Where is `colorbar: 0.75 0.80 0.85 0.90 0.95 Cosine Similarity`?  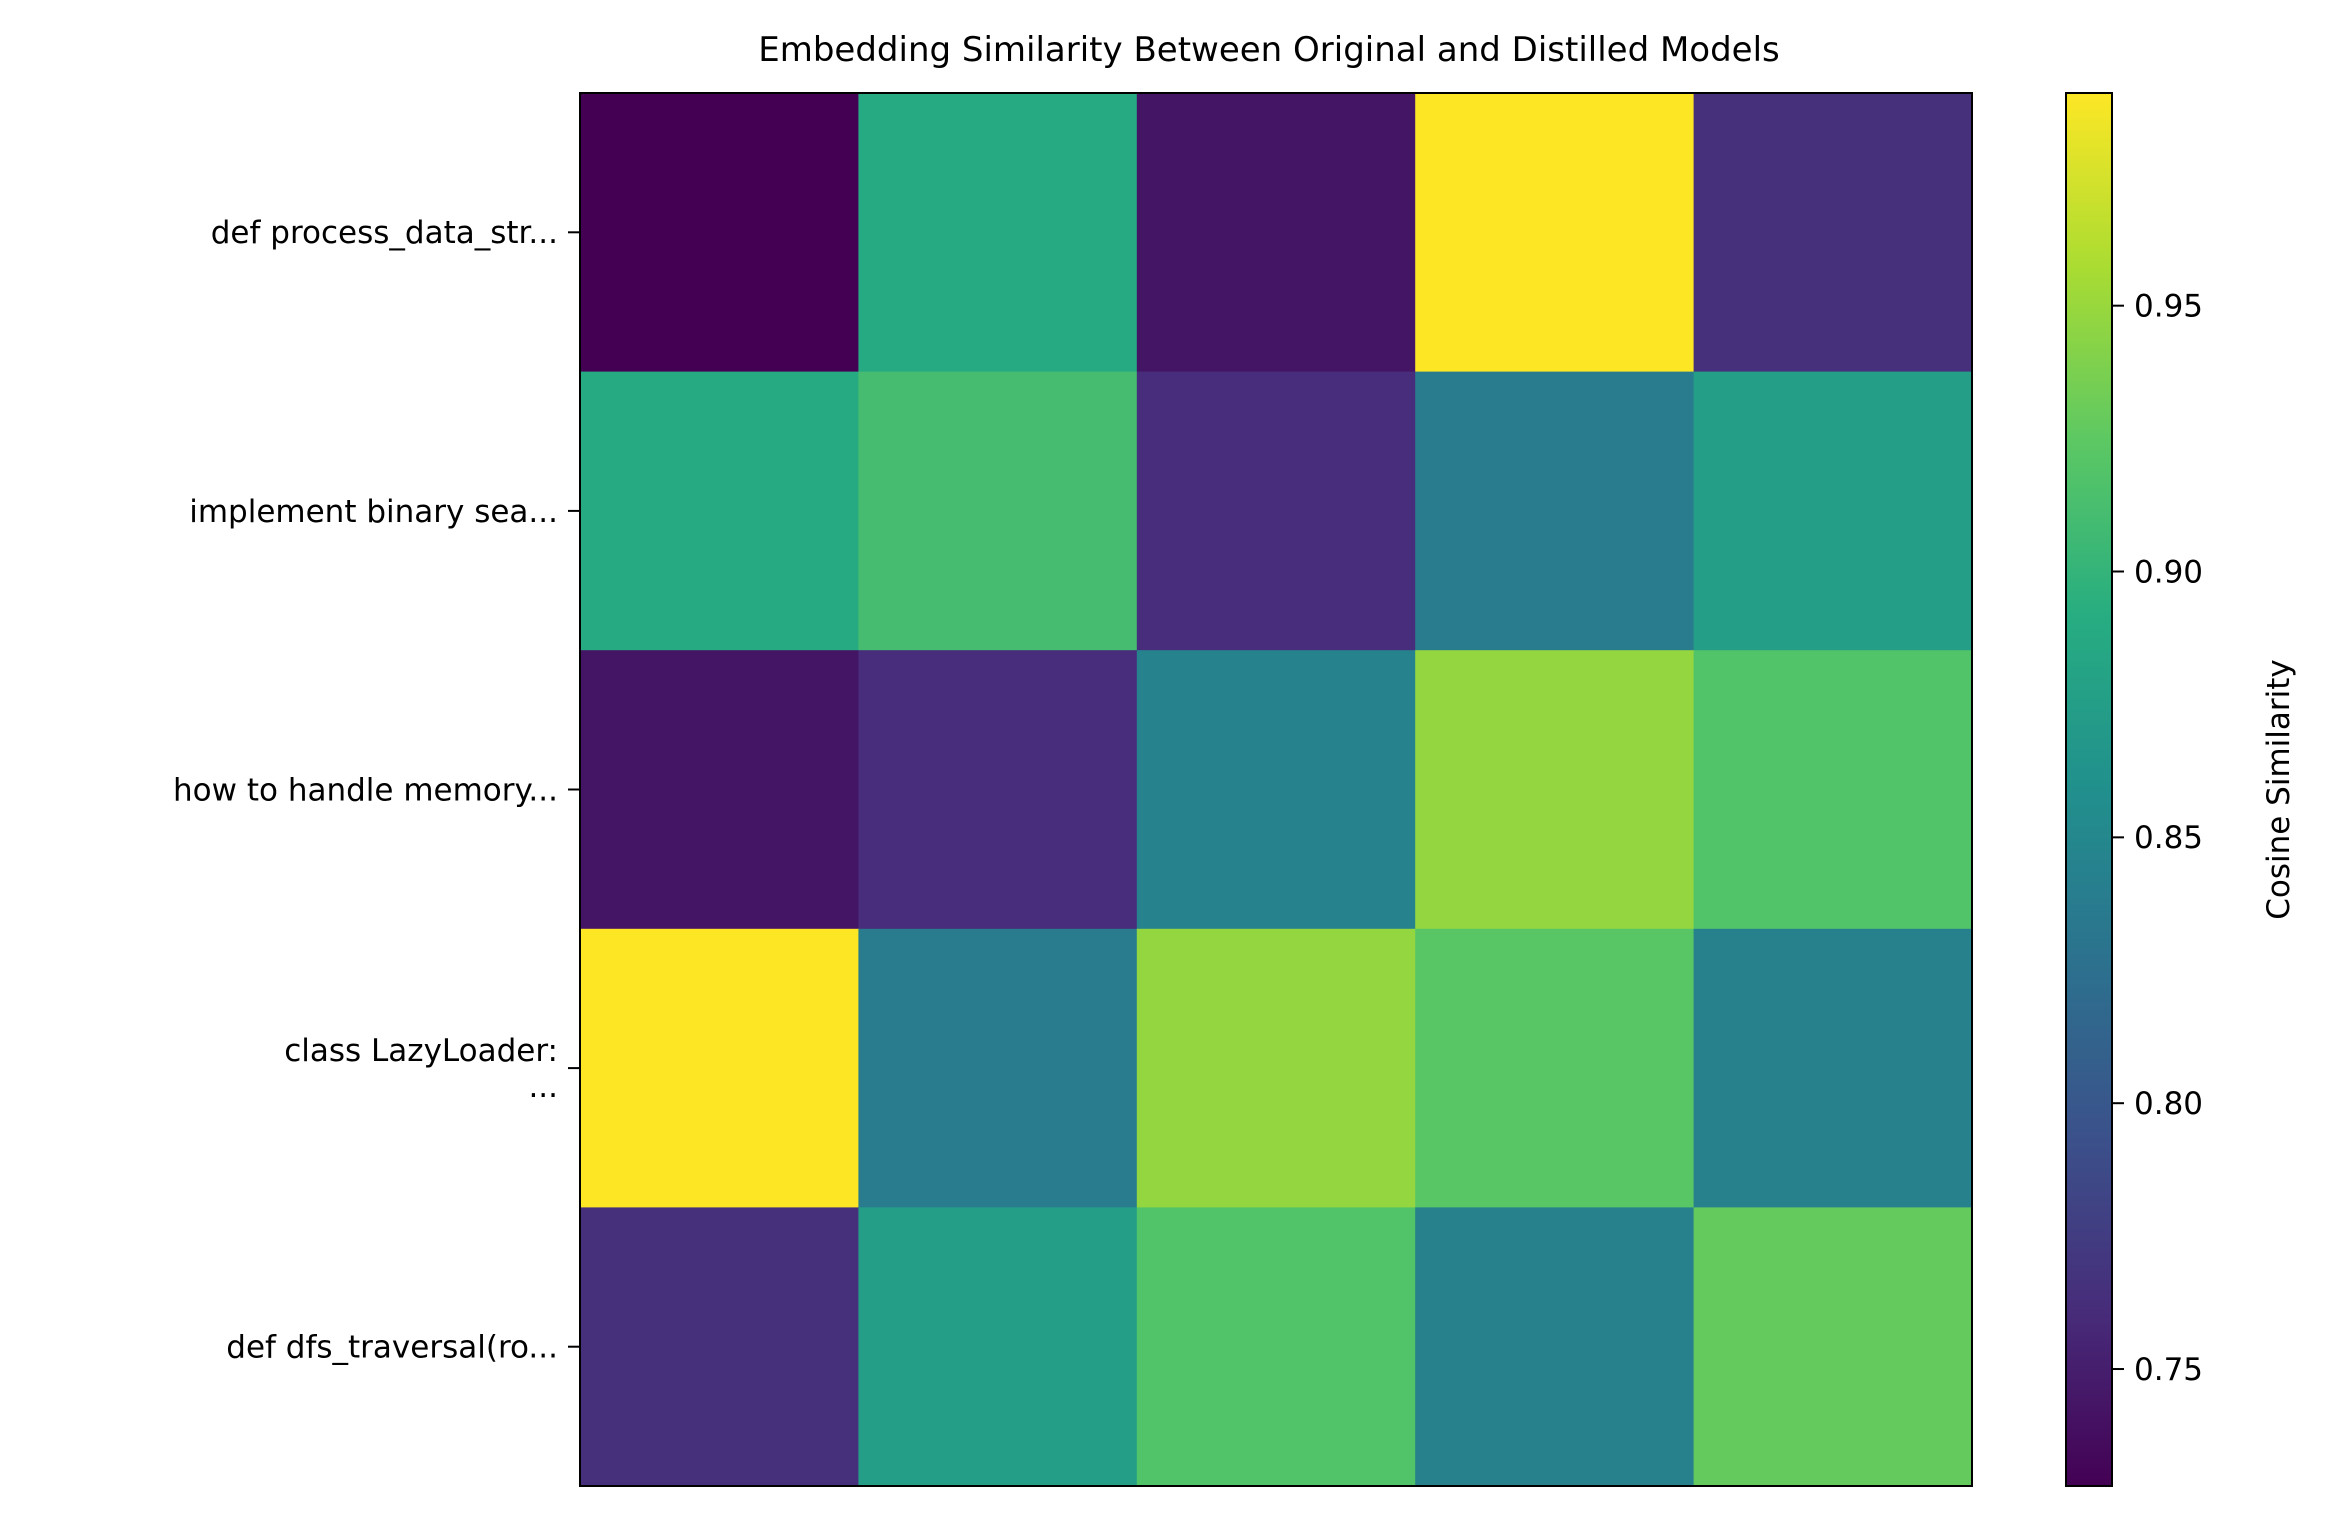
colorbar: 0.75 0.80 0.85 0.90 0.95 Cosine Similarity is located at coordinates (2181, 789).